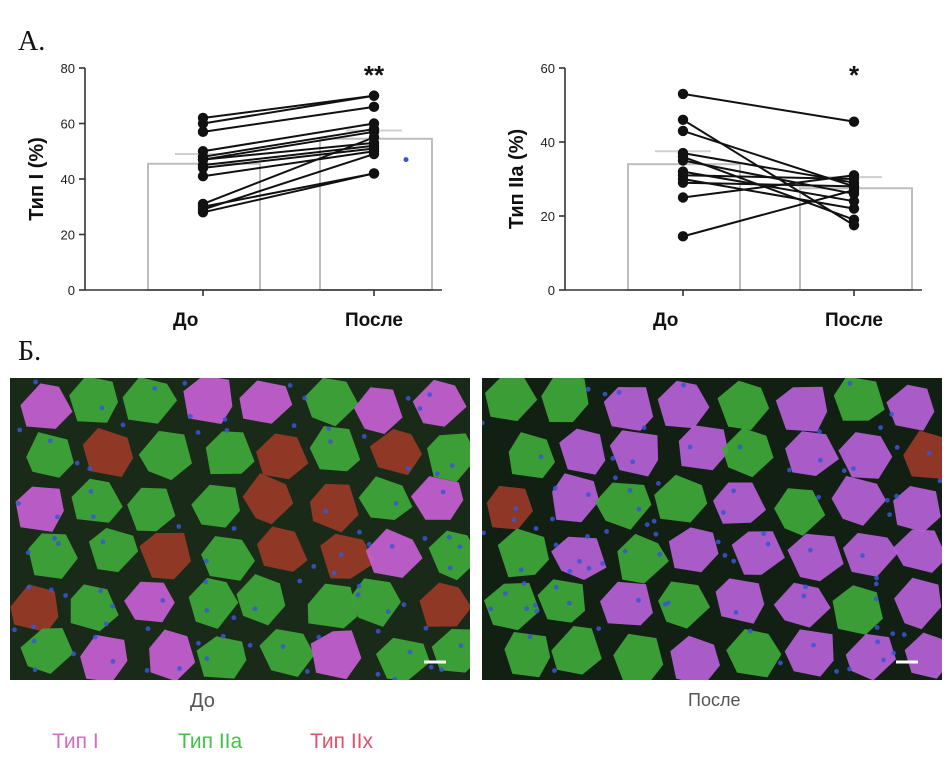 This screenshot has height=766, width=950. I want to click on panel-letter-b: Б., so click(30, 351).